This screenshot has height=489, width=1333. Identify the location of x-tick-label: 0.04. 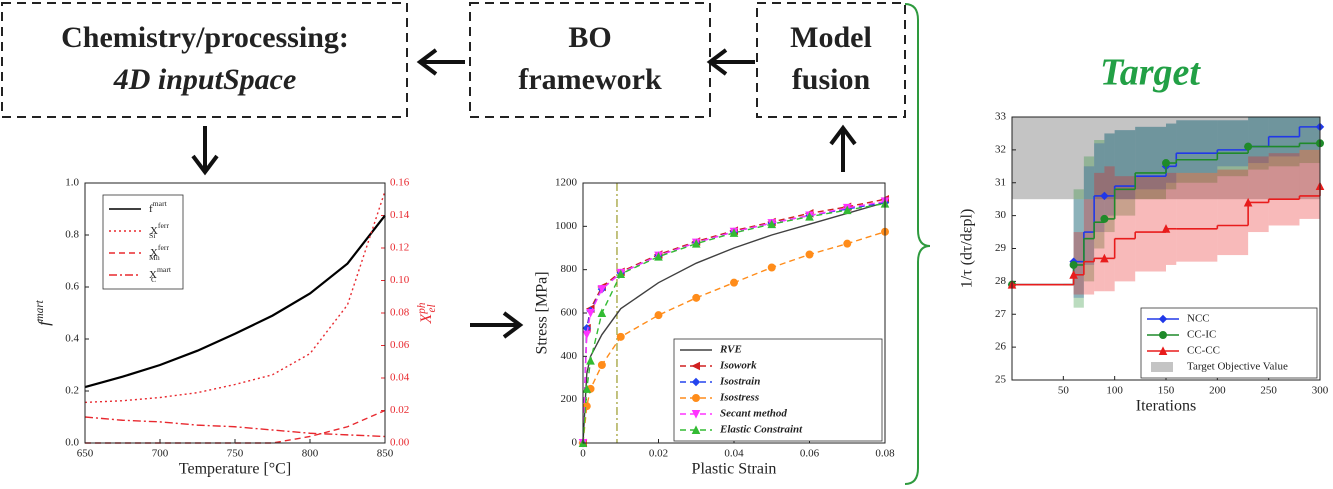
(734, 454).